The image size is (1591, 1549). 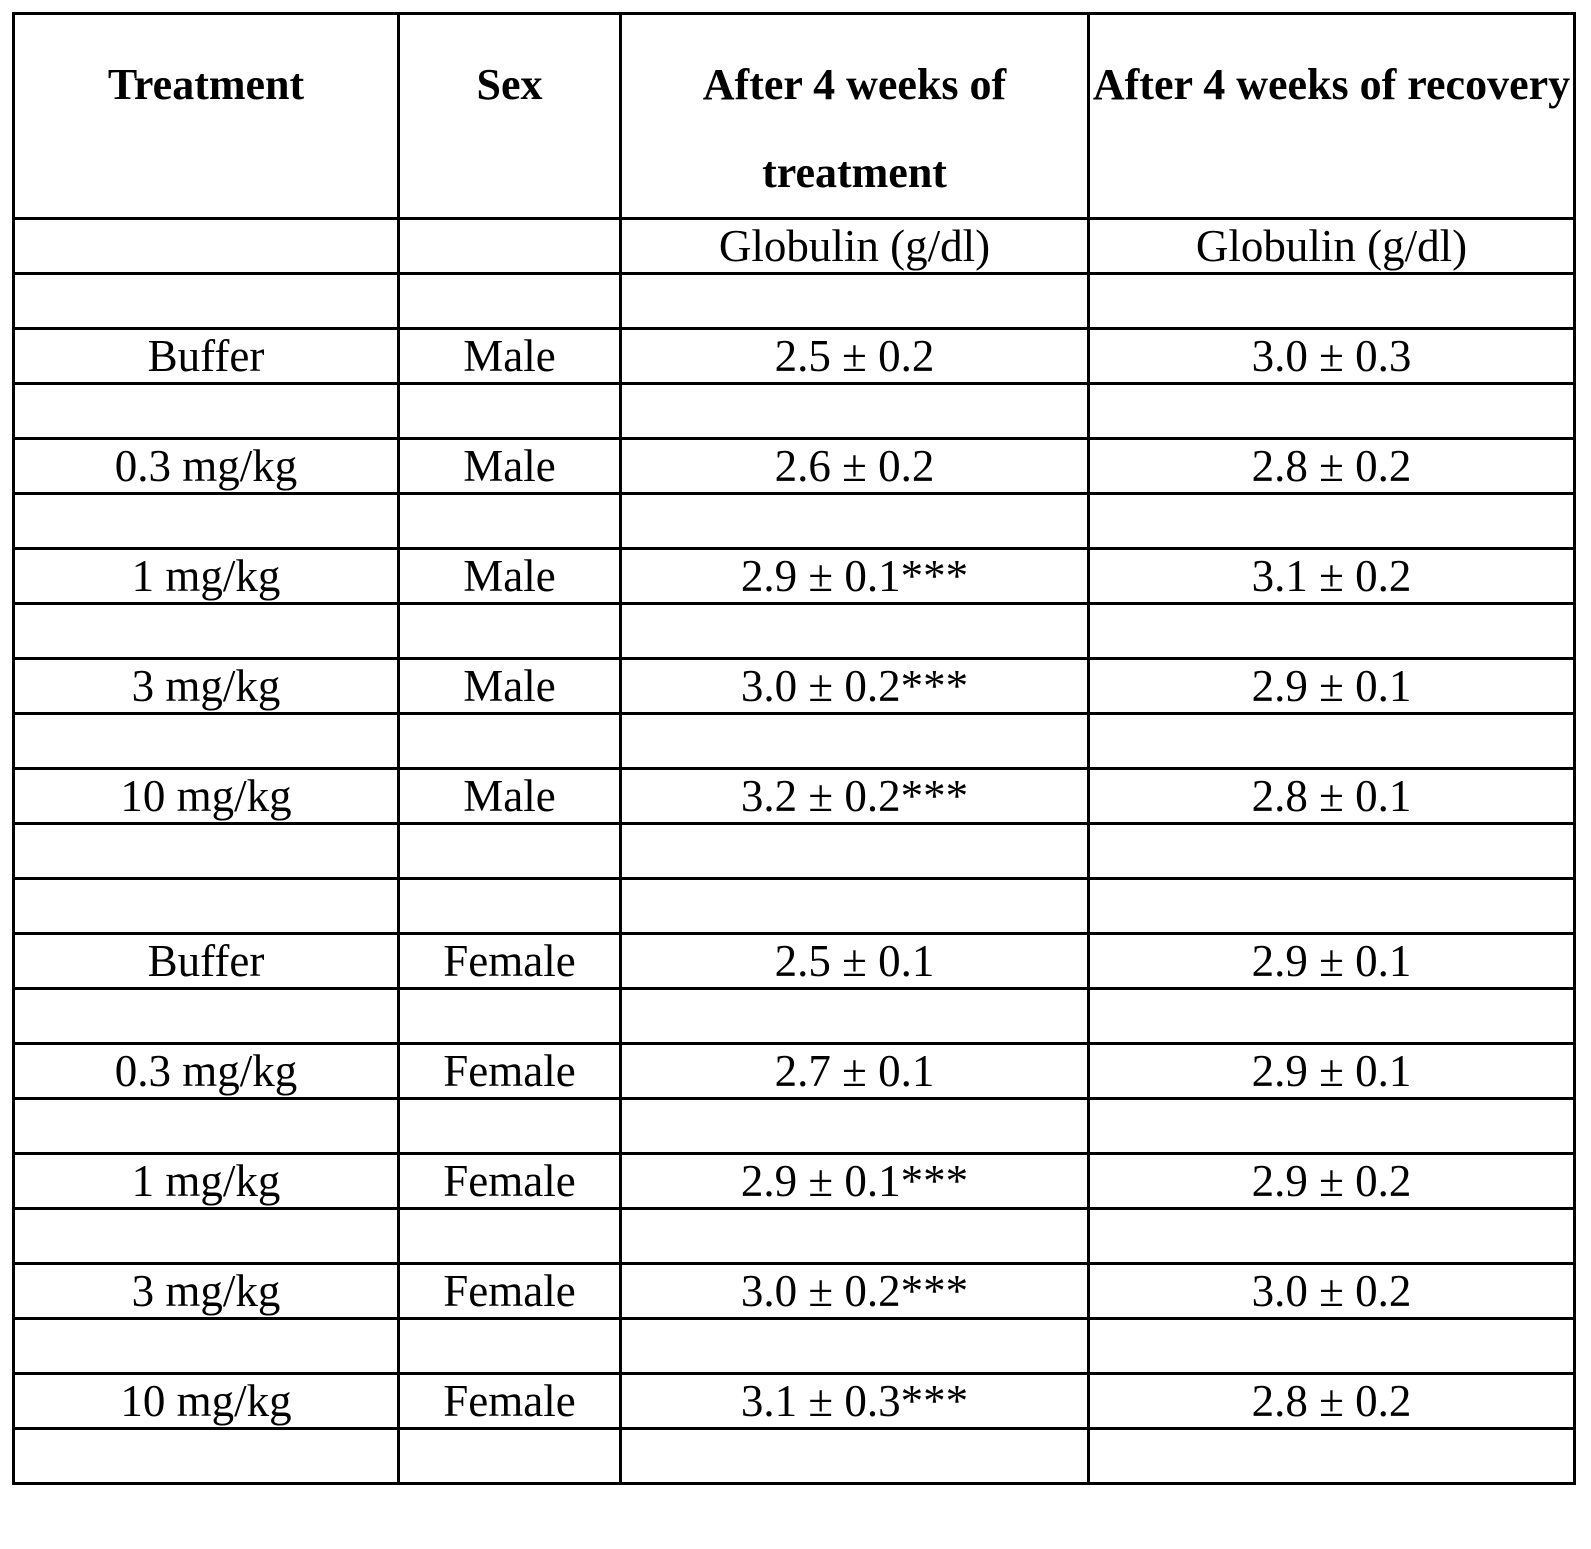 What do you see at coordinates (206, 246) in the screenshot?
I see `units-cell` at bounding box center [206, 246].